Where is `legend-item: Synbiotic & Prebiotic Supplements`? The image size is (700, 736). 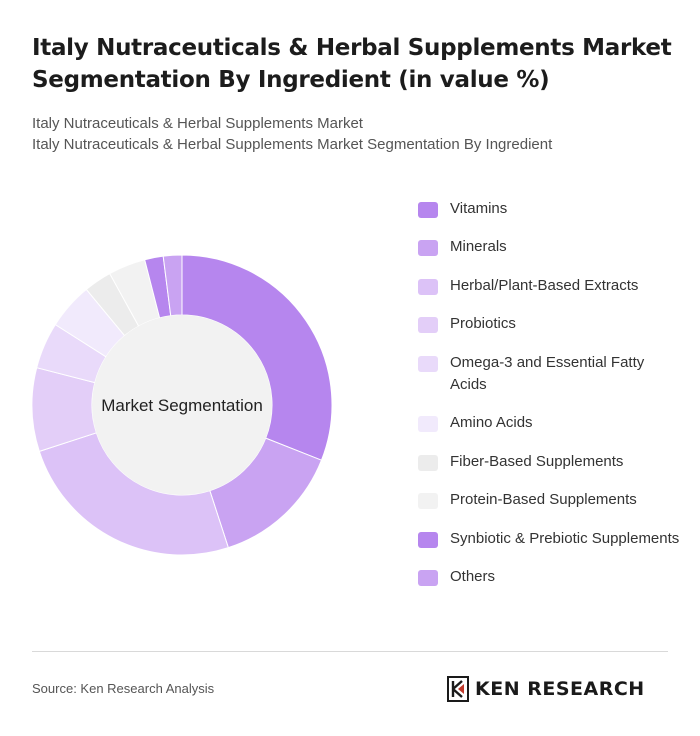 legend-item: Synbiotic & Prebiotic Supplements is located at coordinates (549, 539).